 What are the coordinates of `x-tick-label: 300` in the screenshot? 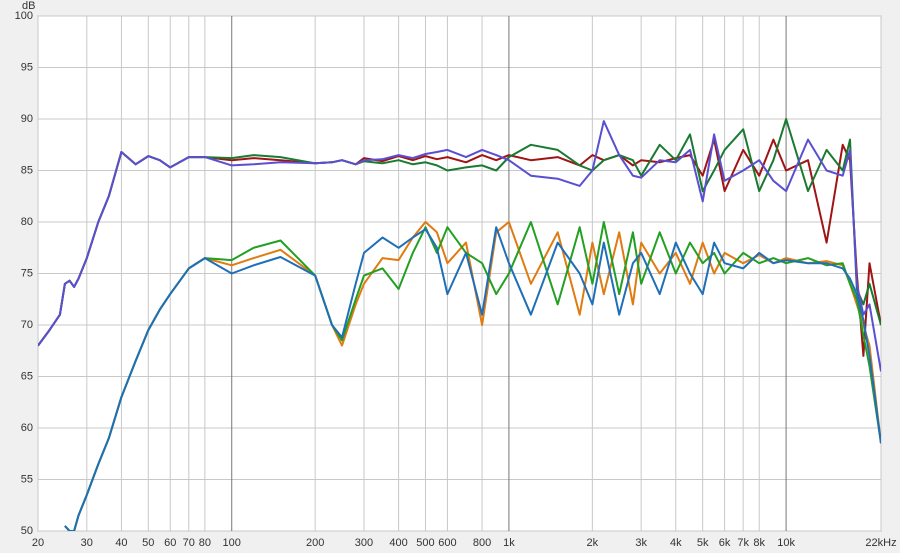 It's located at (364, 543).